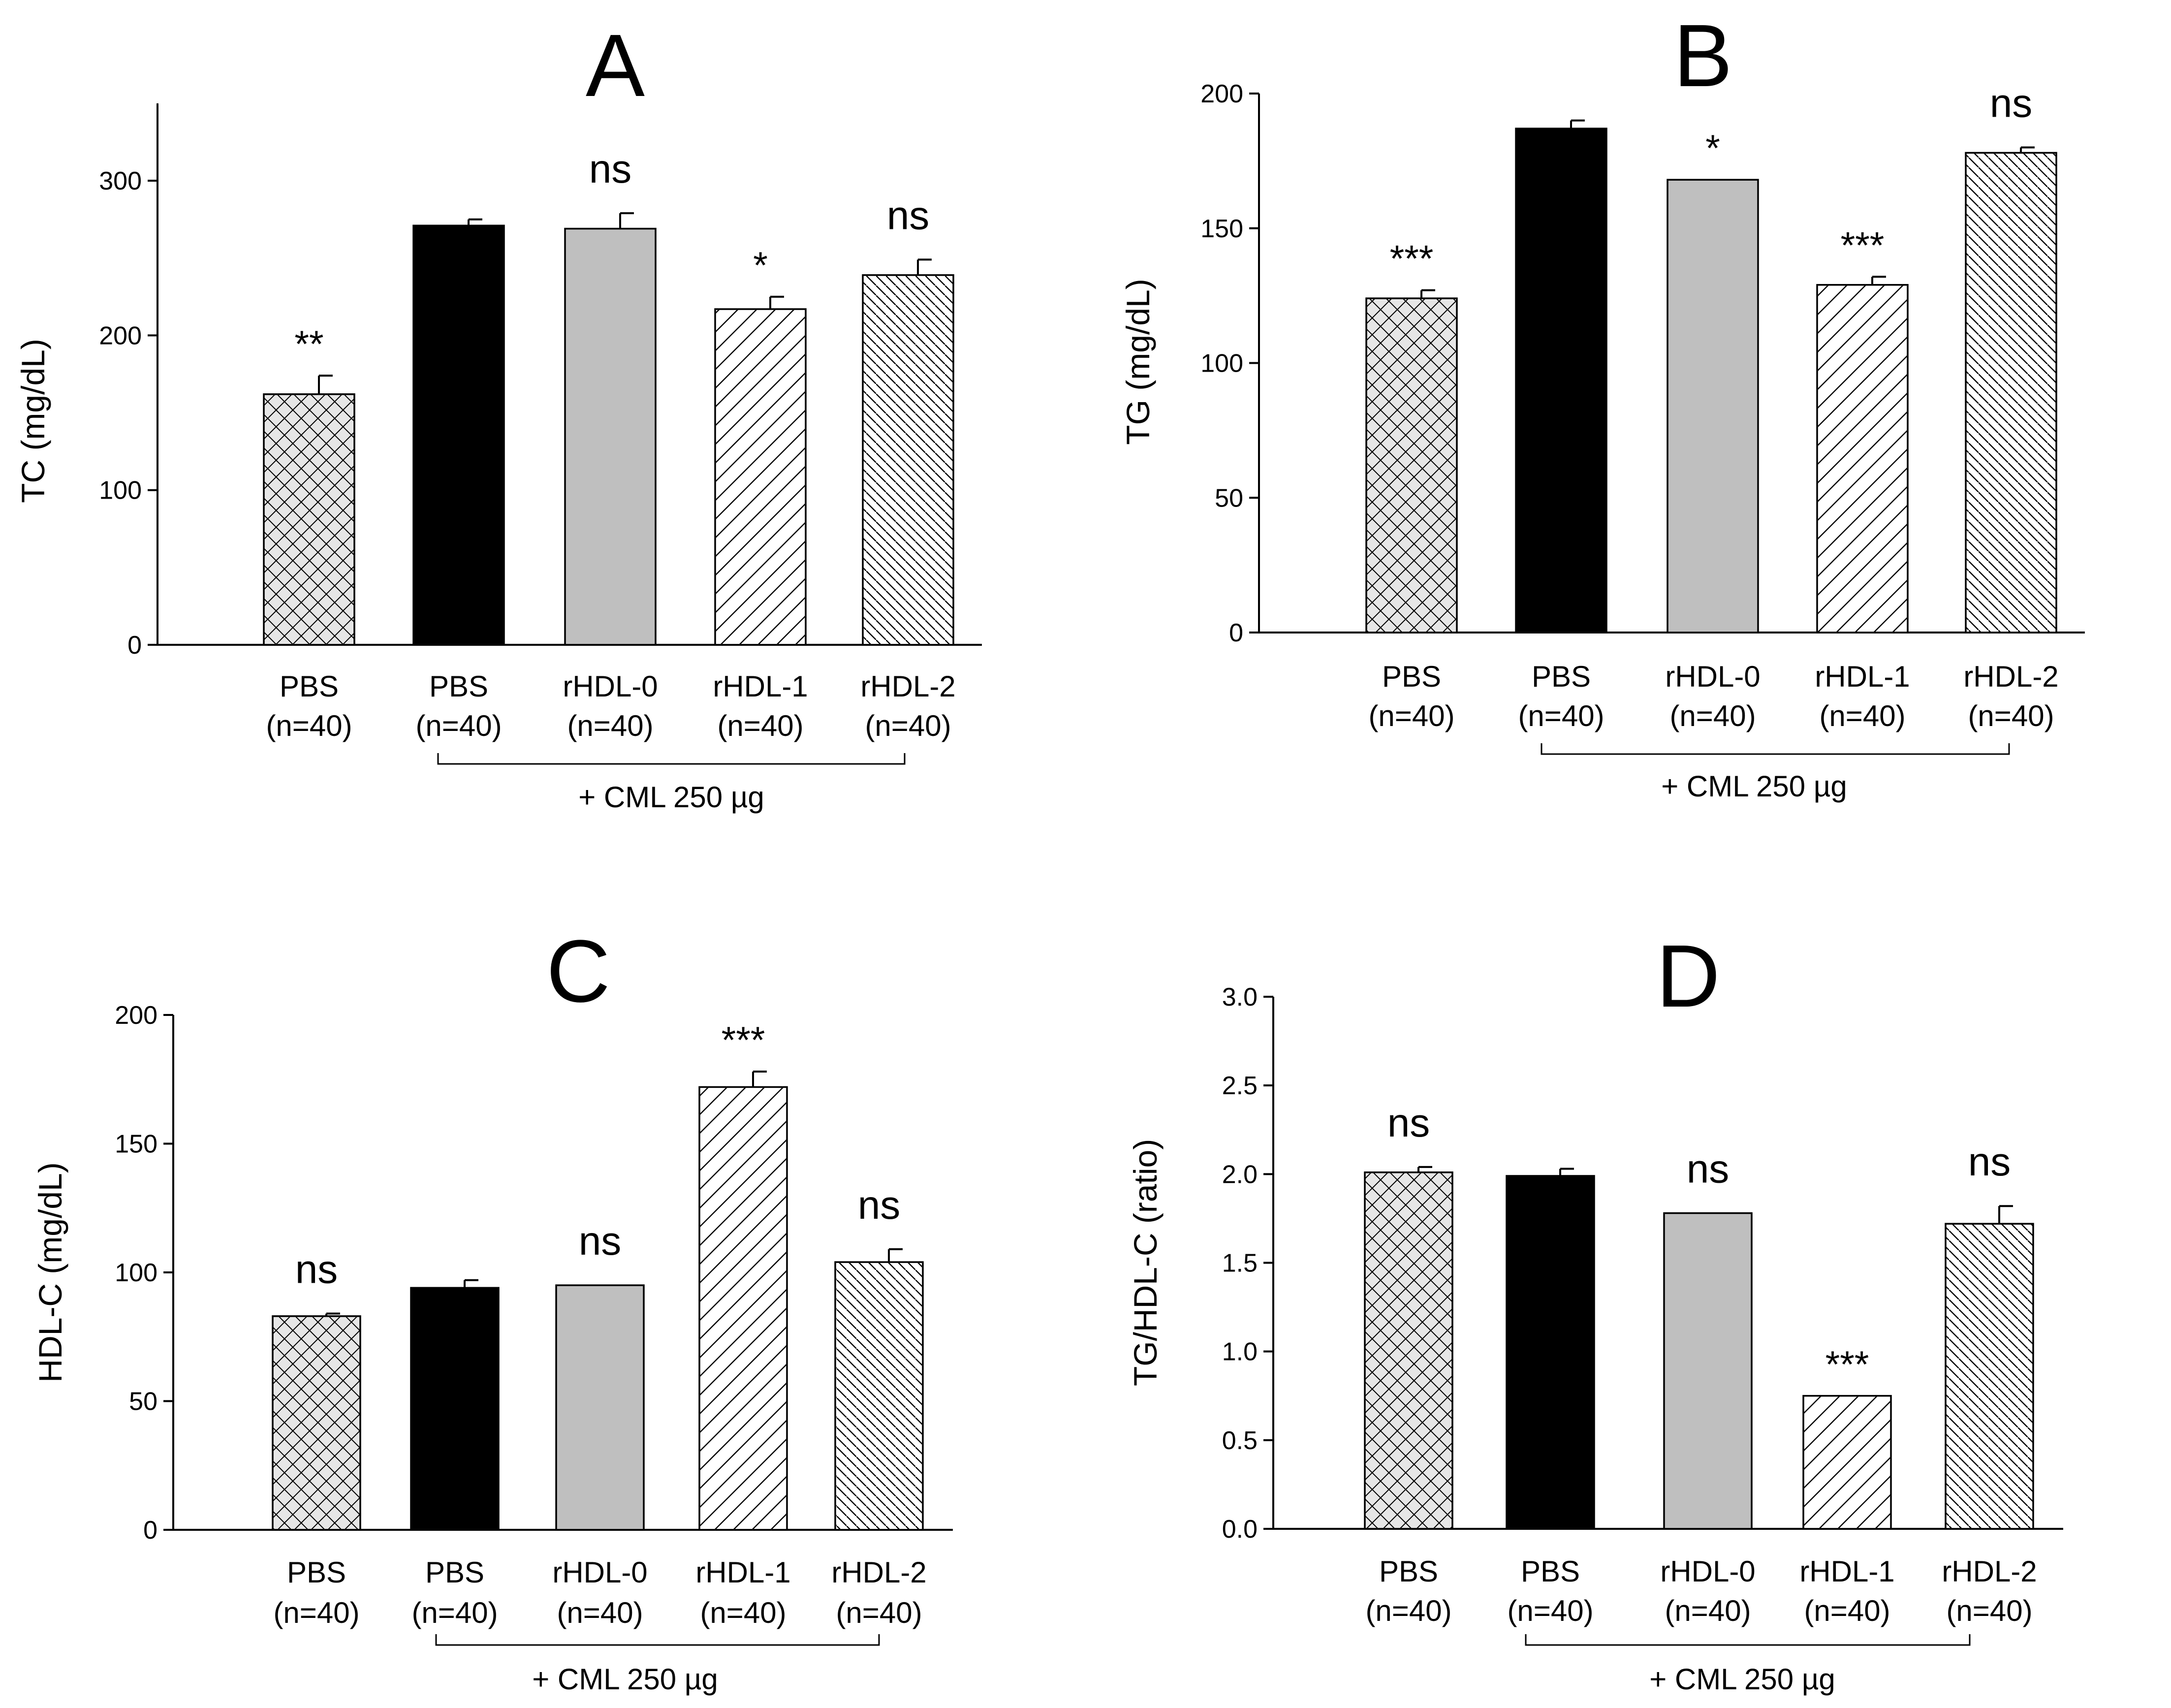 Image resolution: width=2171 pixels, height=1708 pixels. What do you see at coordinates (598, 1275) in the screenshot?
I see `panel-c-bars: ns ns *** ns` at bounding box center [598, 1275].